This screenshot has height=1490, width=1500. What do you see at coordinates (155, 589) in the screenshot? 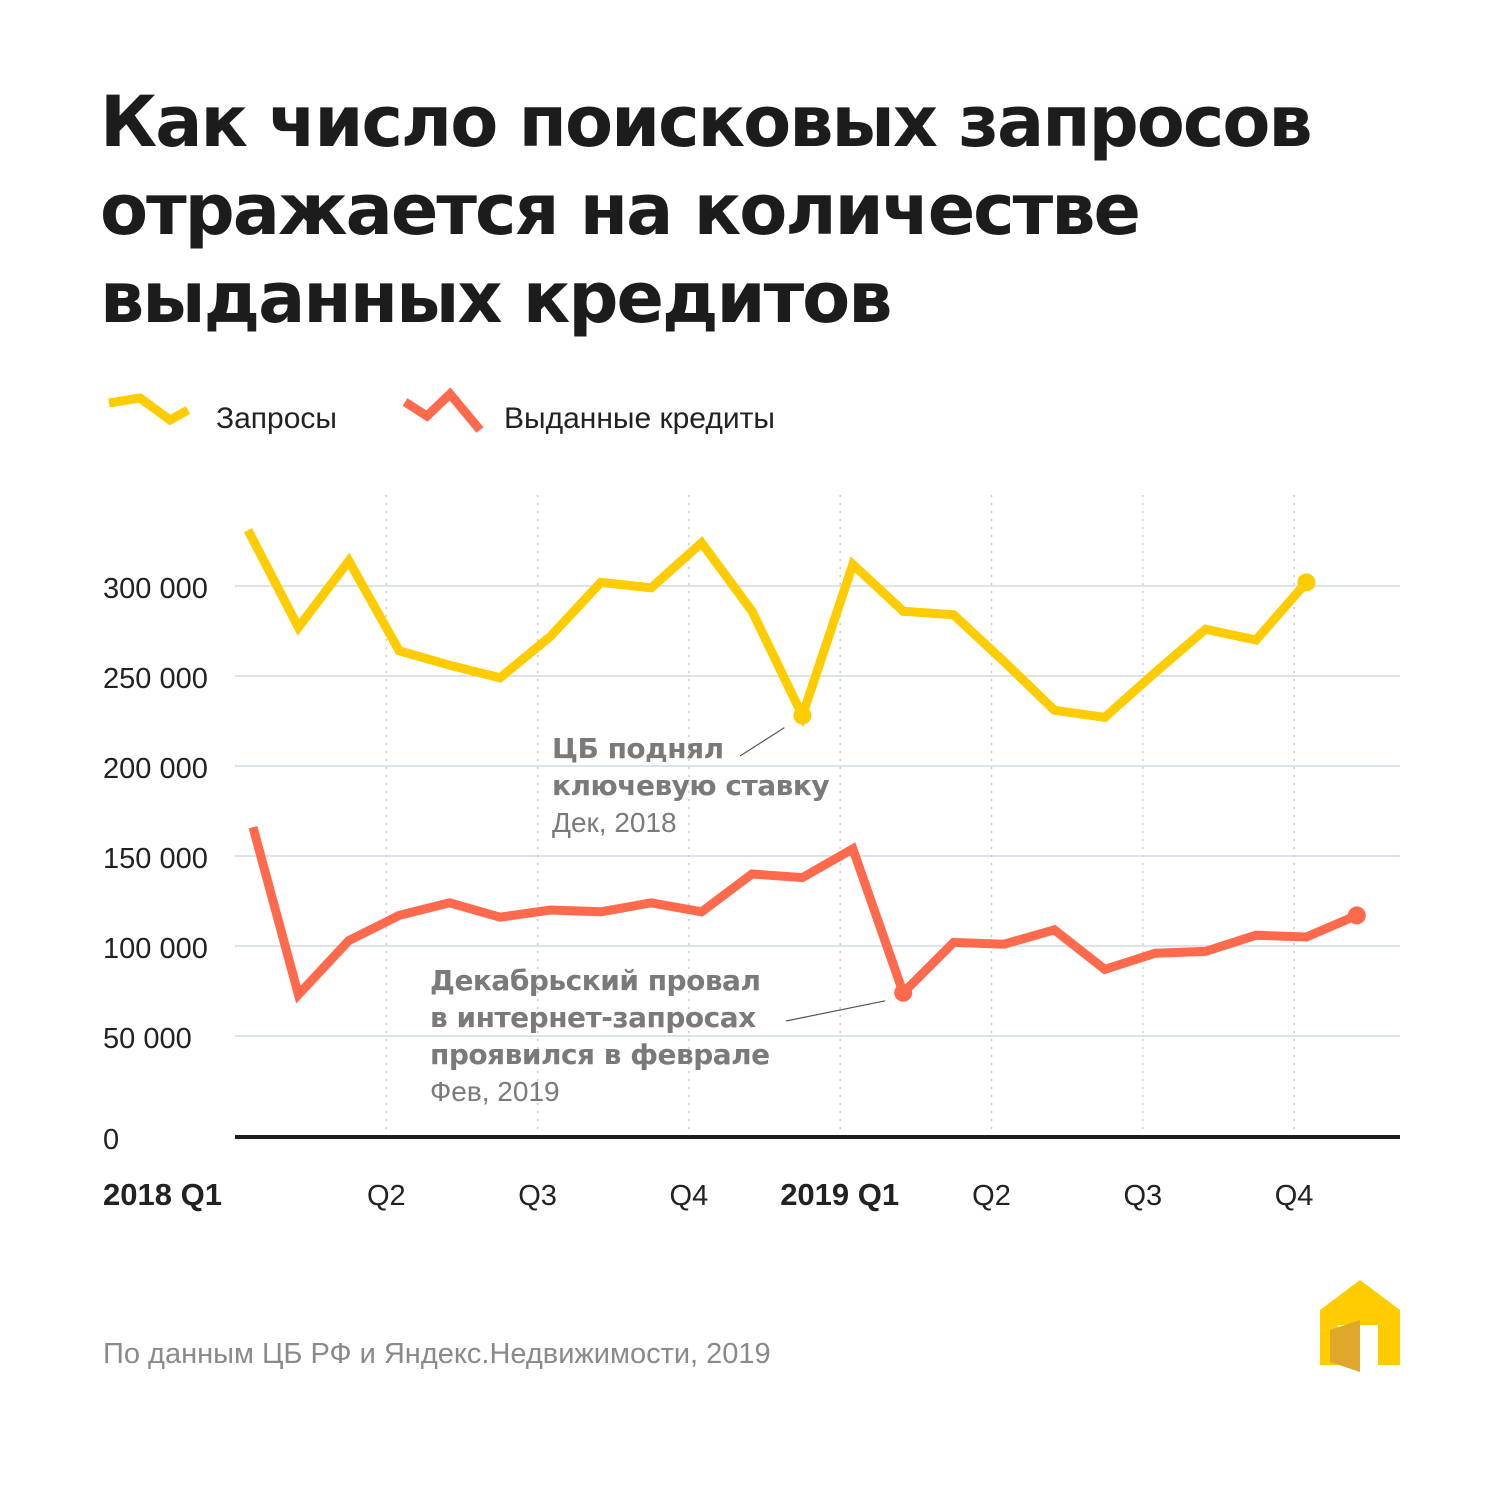
I see `y-tick-label: 300 000` at bounding box center [155, 589].